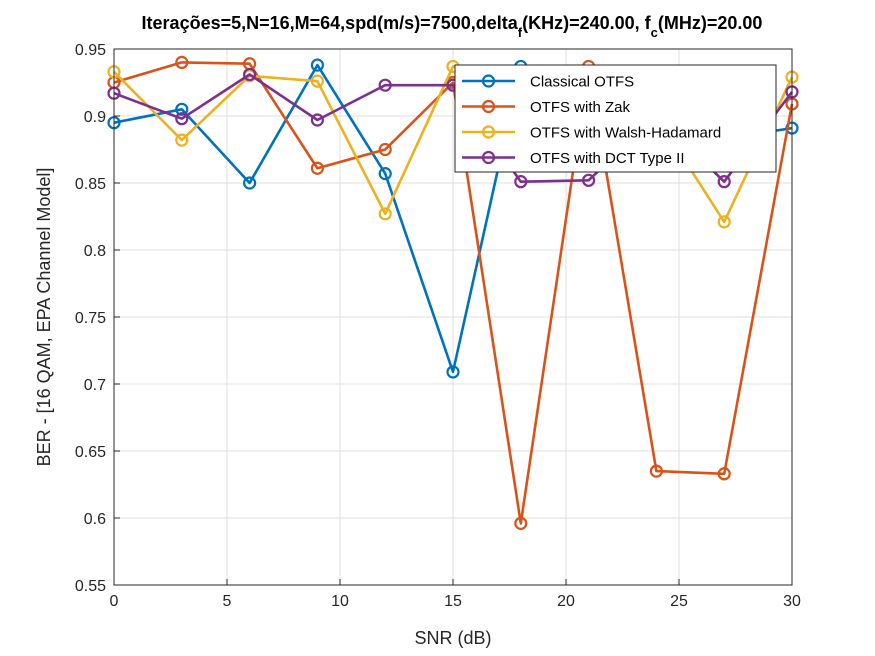  What do you see at coordinates (90, 452) in the screenshot?
I see `y-tick-label: 0.65` at bounding box center [90, 452].